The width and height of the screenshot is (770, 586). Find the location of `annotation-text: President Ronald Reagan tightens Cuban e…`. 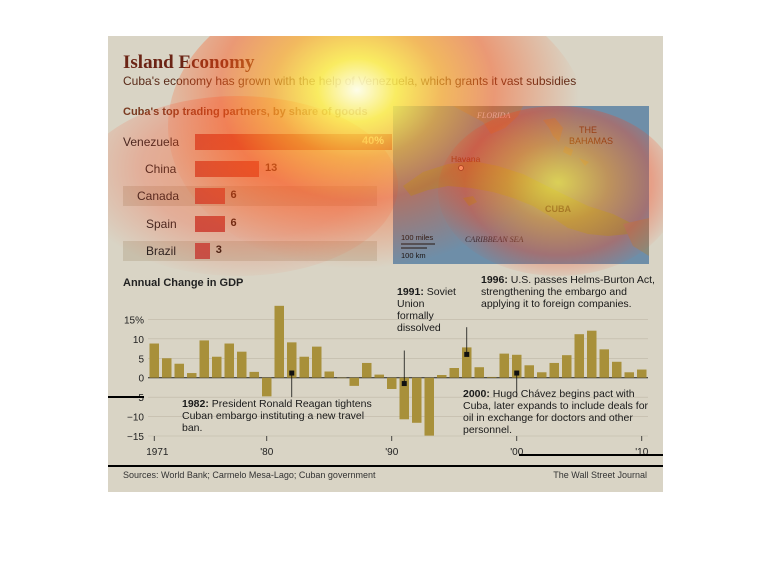

annotation-text: President Ronald Reagan tightens Cuban e… is located at coordinates (277, 416).